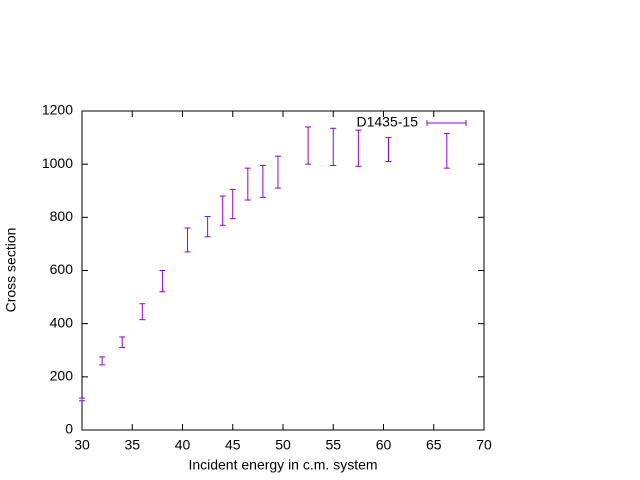 The height and width of the screenshot is (480, 640). What do you see at coordinates (57, 110) in the screenshot?
I see `y-tick-label: 1200` at bounding box center [57, 110].